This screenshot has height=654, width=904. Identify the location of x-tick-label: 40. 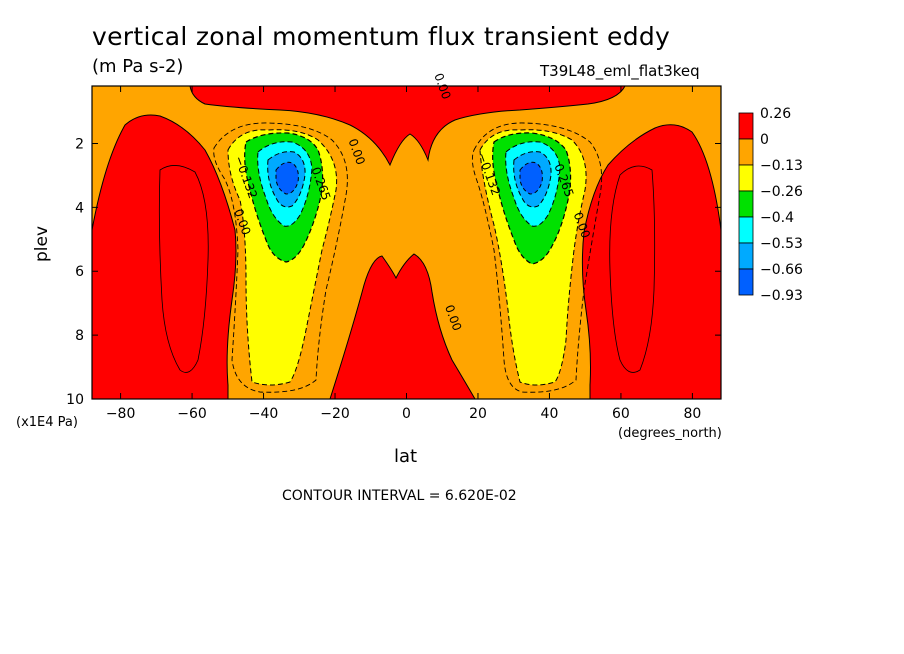
(550, 414).